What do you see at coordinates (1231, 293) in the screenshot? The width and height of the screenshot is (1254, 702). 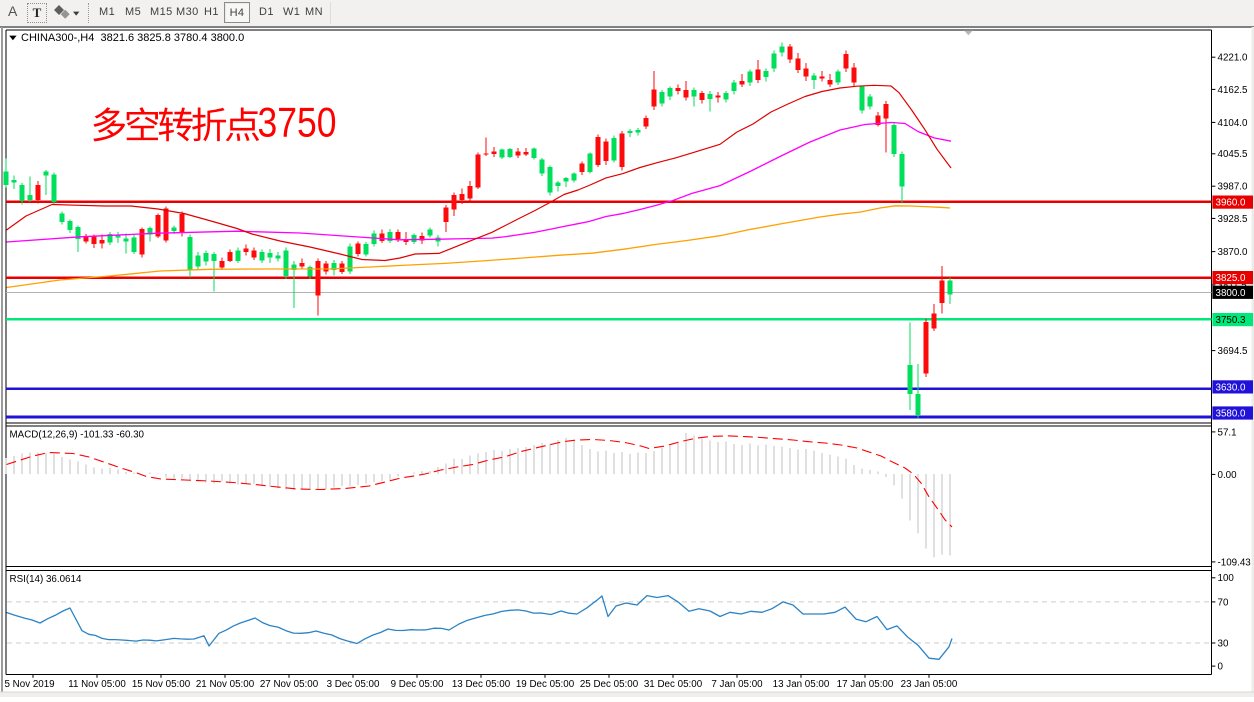 I see `svg-text: 3800.0` at bounding box center [1231, 293].